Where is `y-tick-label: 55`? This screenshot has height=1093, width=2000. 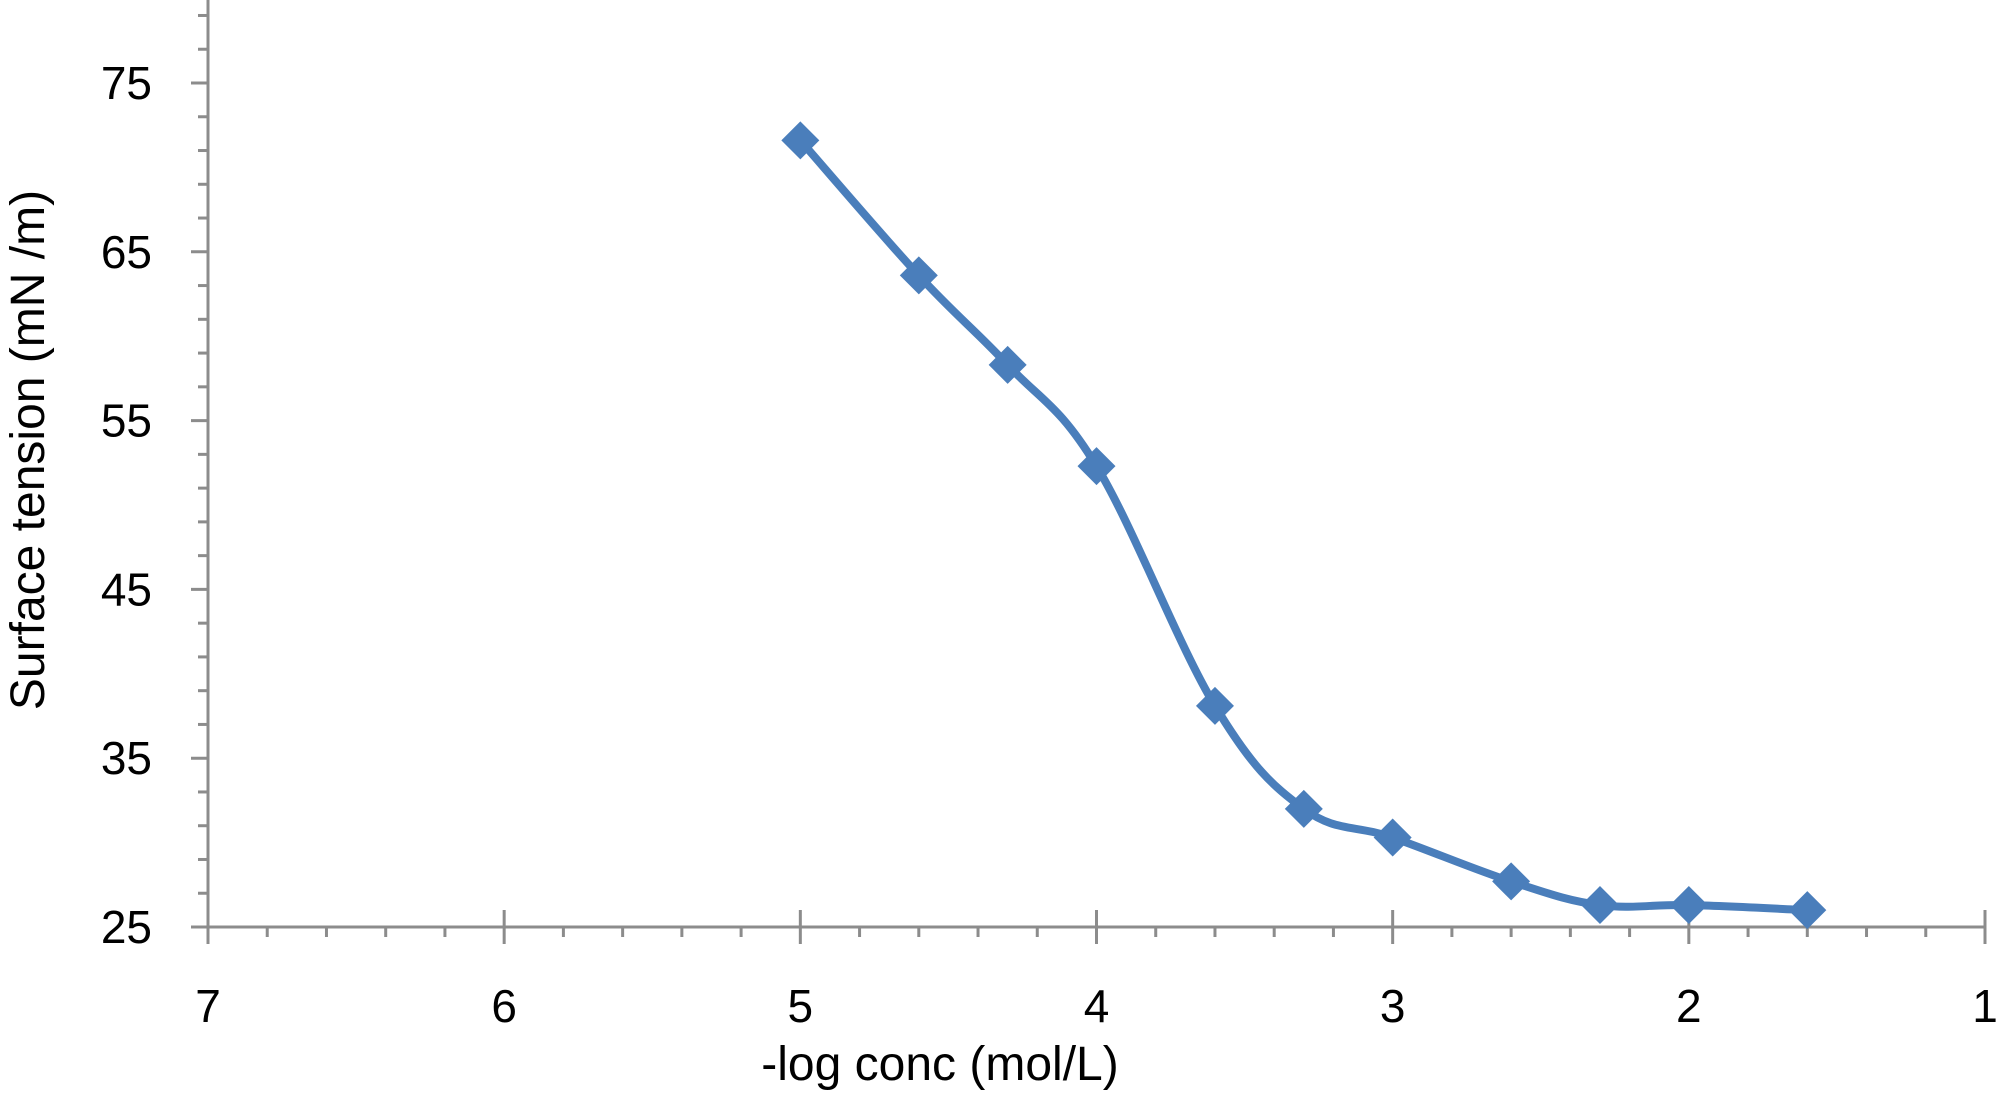
y-tick-label: 55 is located at coordinates (126, 421).